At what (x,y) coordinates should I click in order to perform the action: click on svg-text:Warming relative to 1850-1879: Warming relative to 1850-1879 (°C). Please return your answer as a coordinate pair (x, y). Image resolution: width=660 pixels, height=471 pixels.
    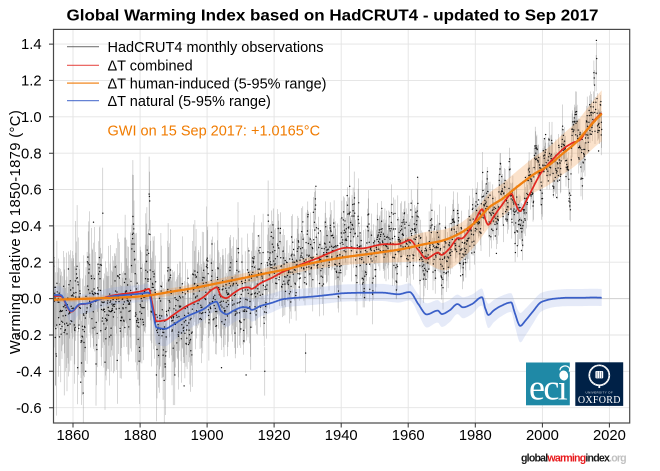
    Looking at the image, I should click on (16, 232).